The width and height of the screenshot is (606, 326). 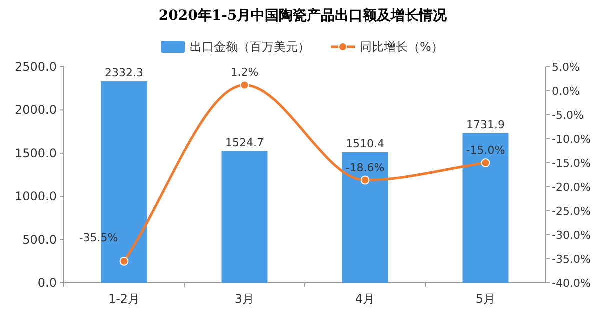 What do you see at coordinates (571, 283) in the screenshot?
I see `y2-tick-label: -40.0%` at bounding box center [571, 283].